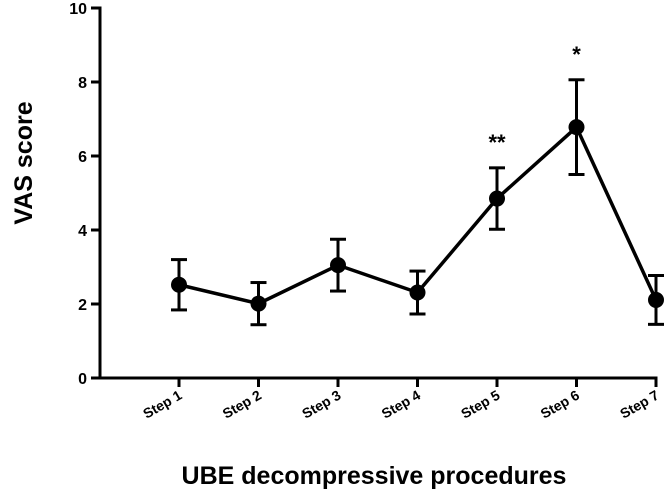 The image size is (664, 495). Describe the element at coordinates (639, 404) in the screenshot. I see `x-tick-label: Step 7` at that location.